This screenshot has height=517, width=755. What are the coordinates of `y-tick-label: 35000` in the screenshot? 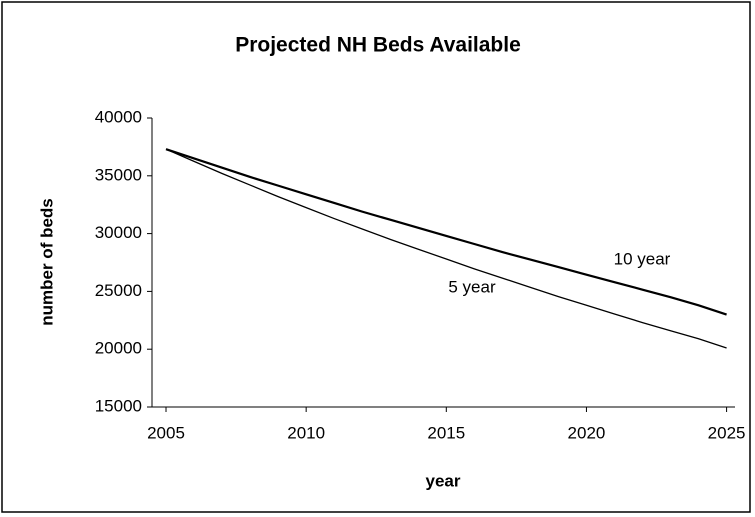 It's located at (118, 174).